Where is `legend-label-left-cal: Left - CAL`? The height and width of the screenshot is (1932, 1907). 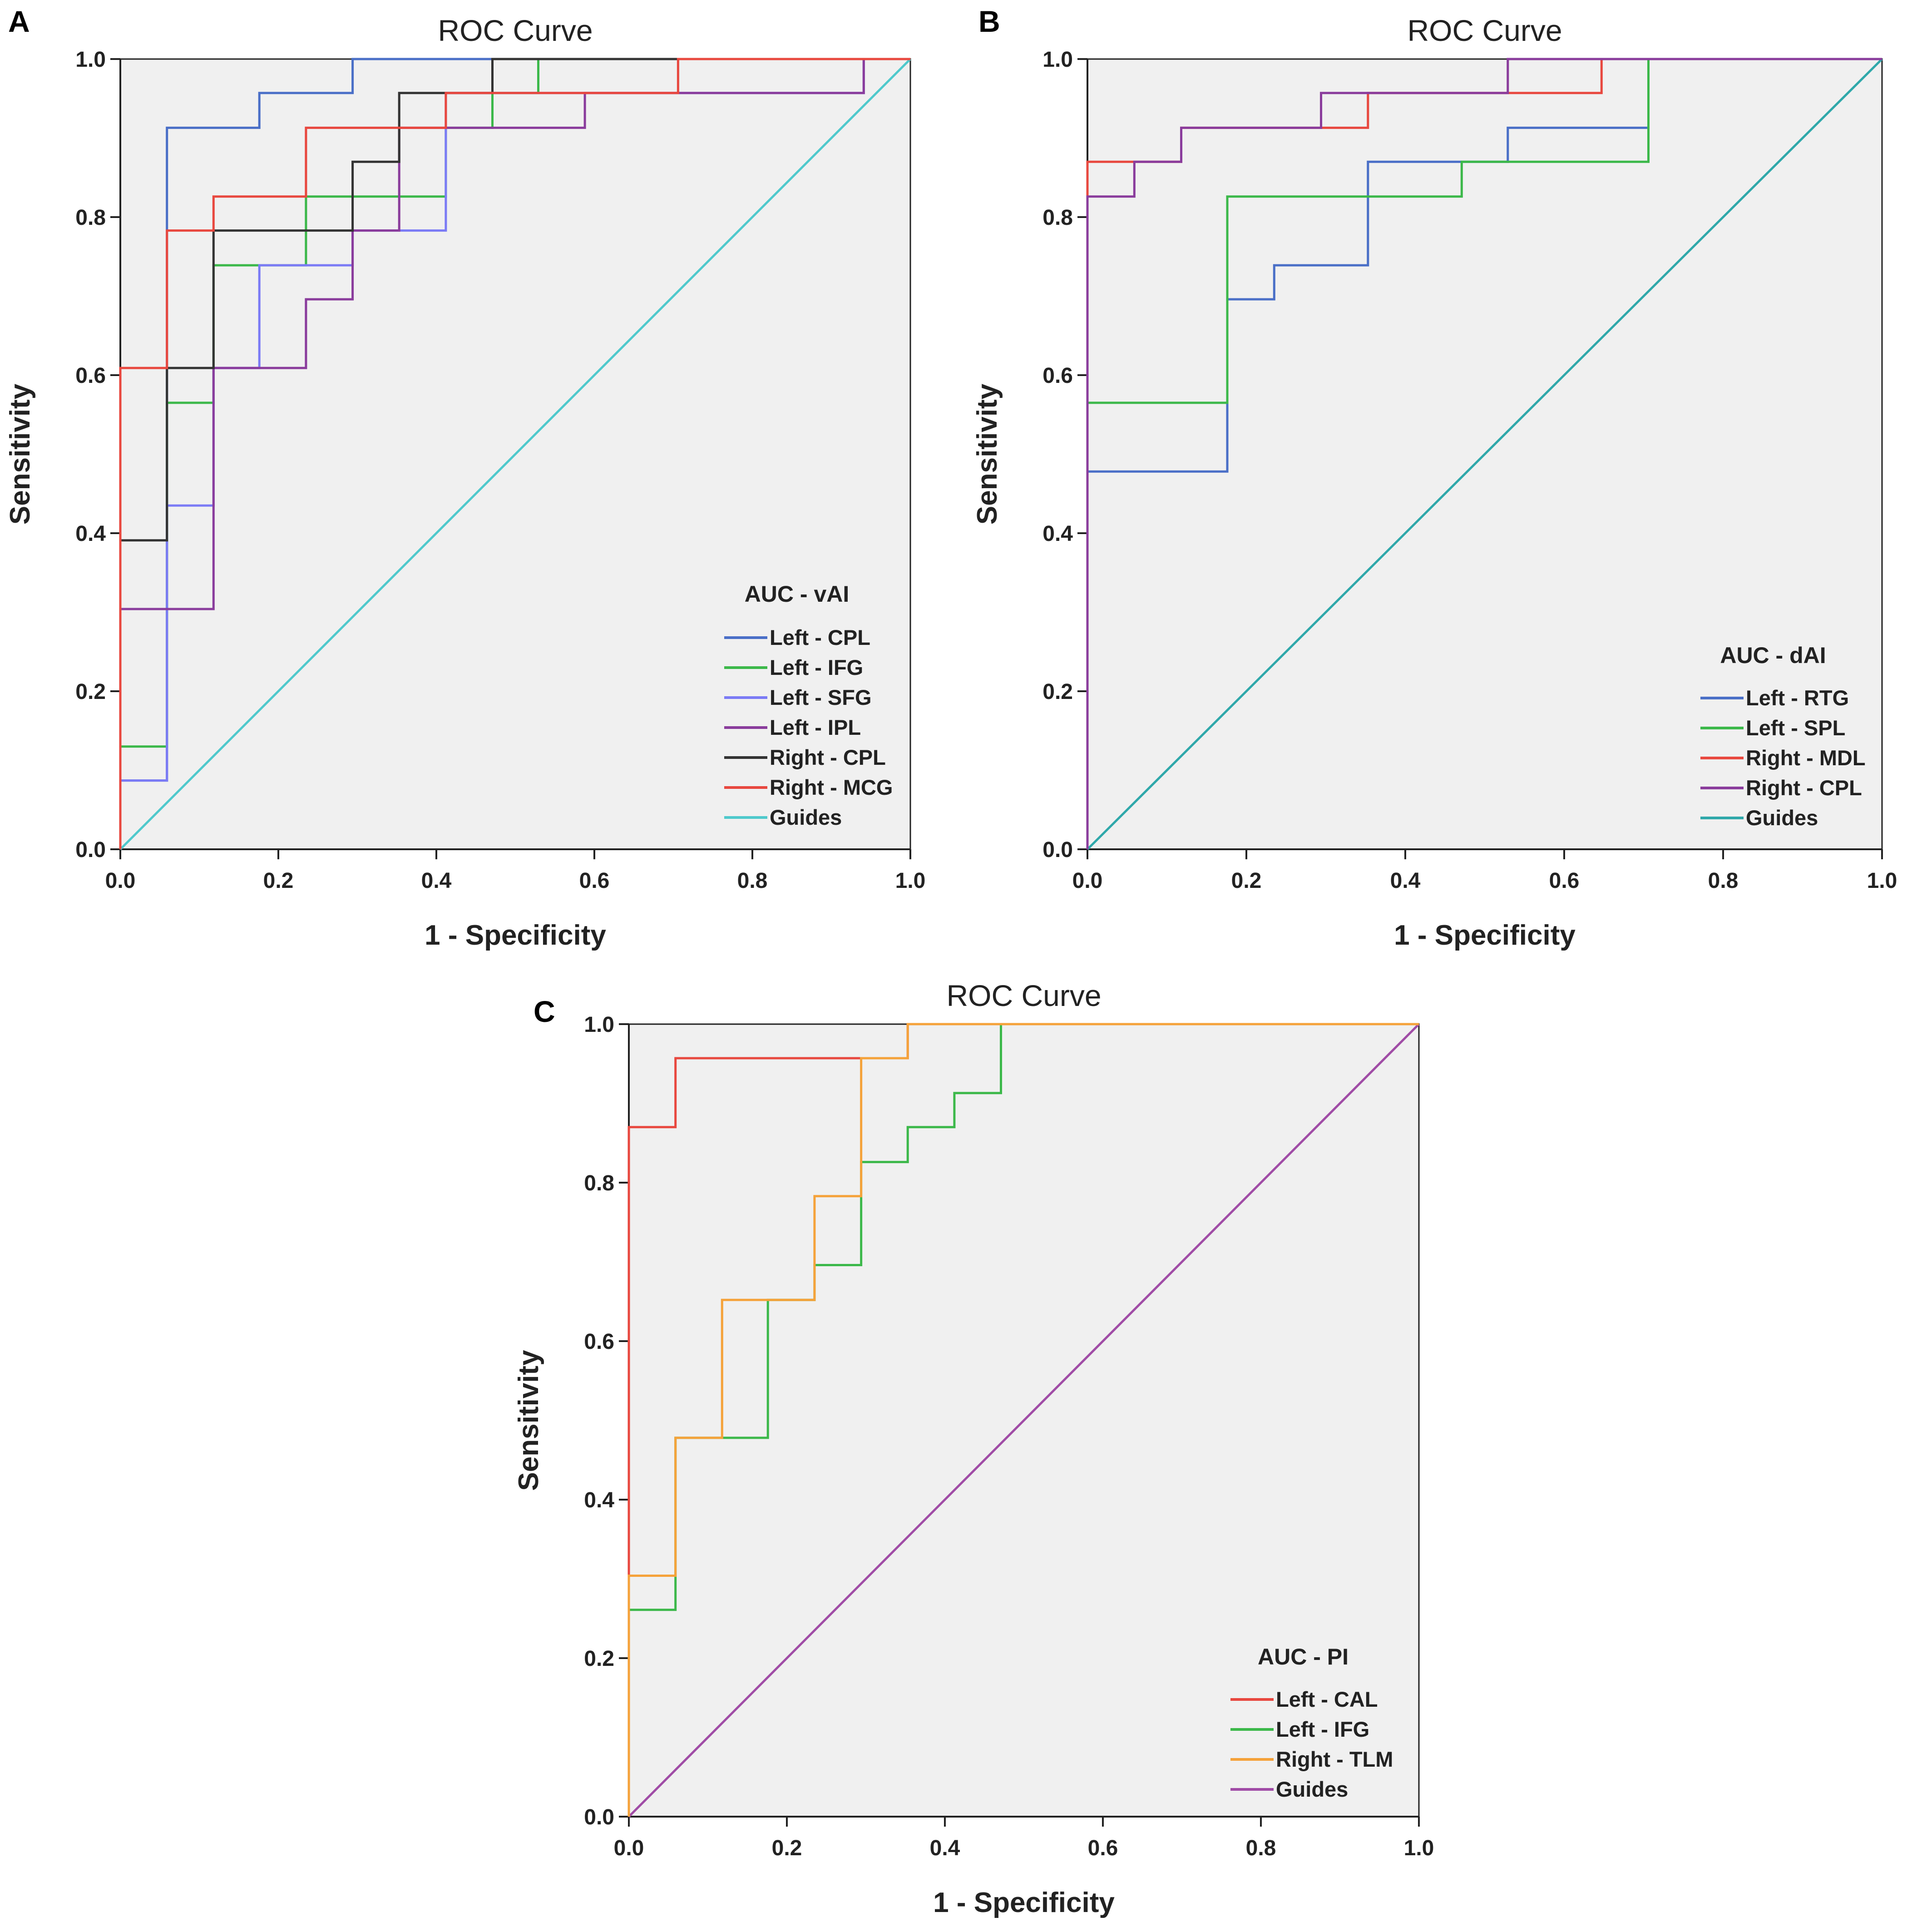
legend-label-left-cal: Left - CAL is located at coordinates (1327, 1699).